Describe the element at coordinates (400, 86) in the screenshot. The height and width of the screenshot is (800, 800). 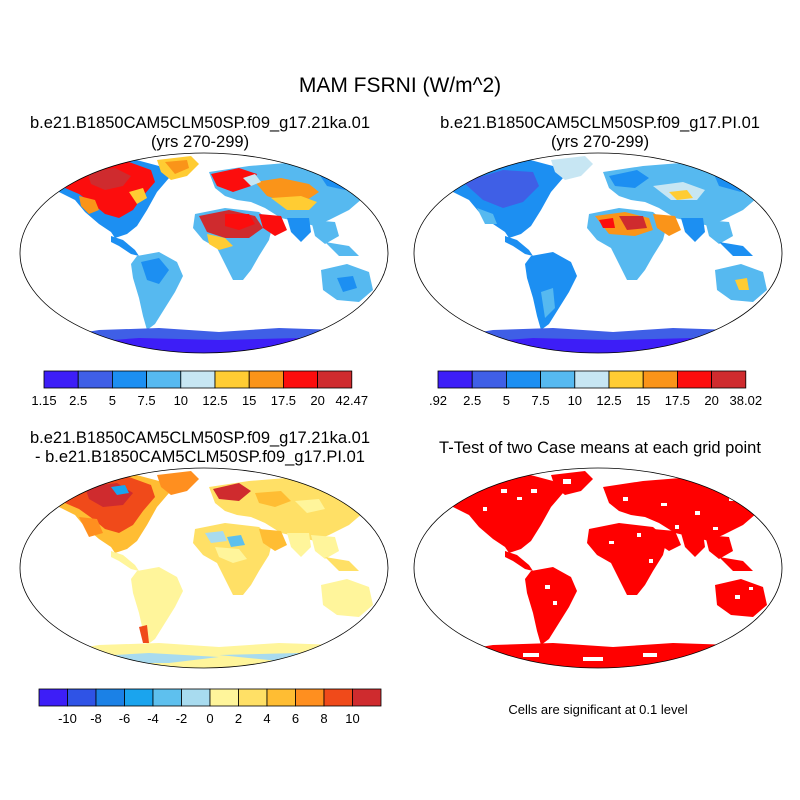
I see `figure-title: MAM FSRNI (W/m^2)` at that location.